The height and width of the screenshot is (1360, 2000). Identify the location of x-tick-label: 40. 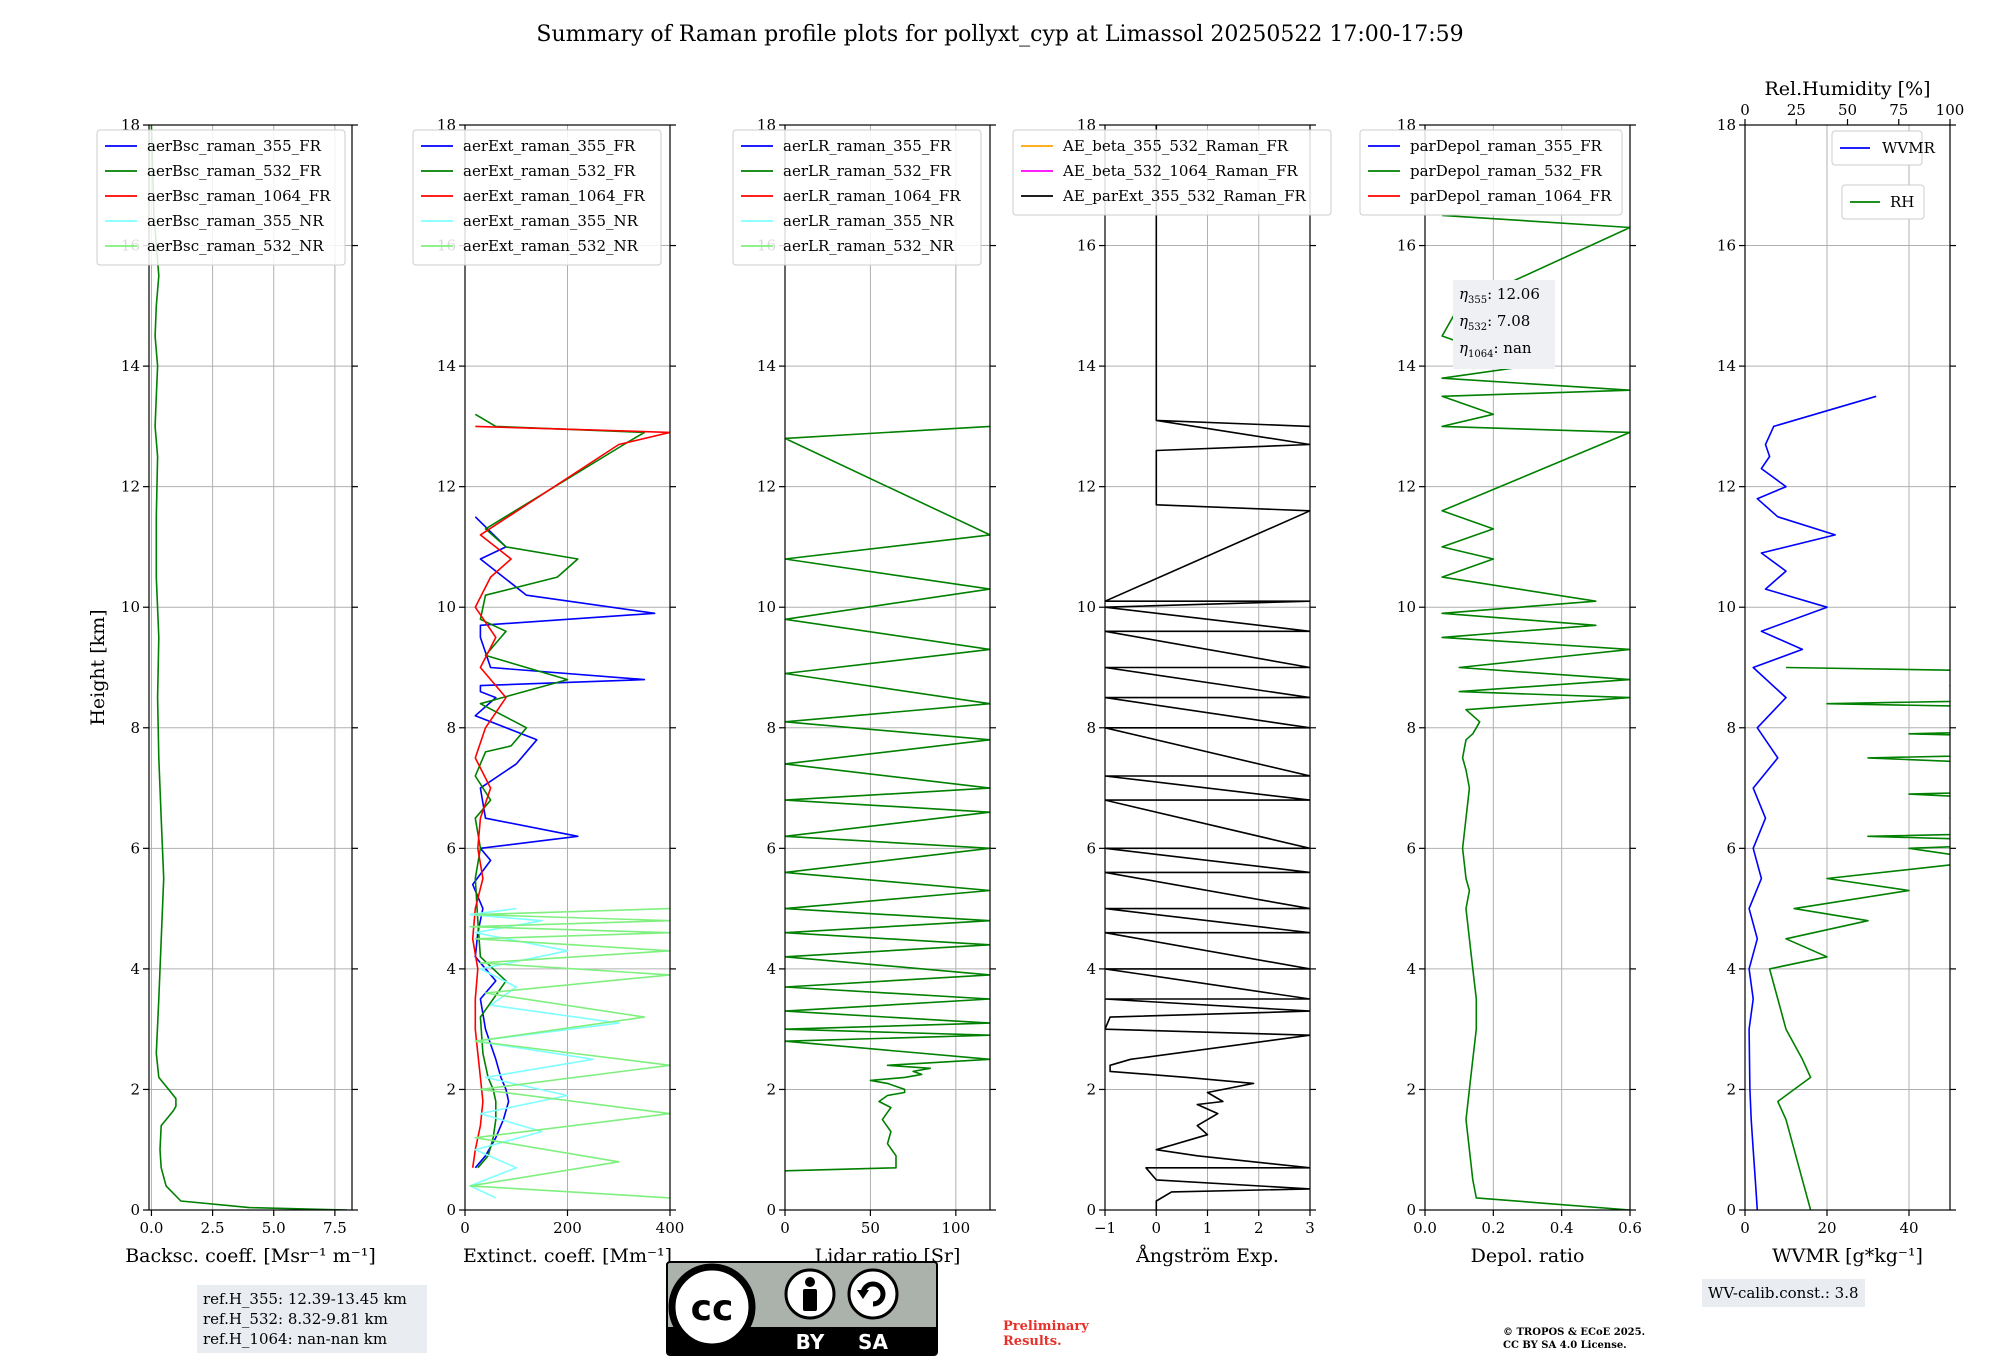
(1908, 1228).